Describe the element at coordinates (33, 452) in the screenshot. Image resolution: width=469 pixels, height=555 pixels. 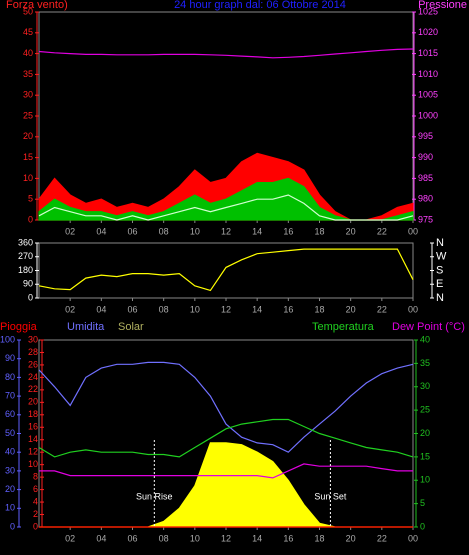
I see `y-tick-label: 12` at that location.